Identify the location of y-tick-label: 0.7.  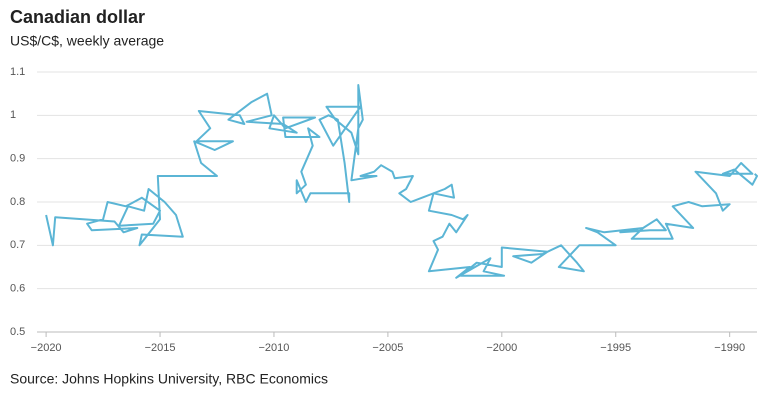
(17, 245).